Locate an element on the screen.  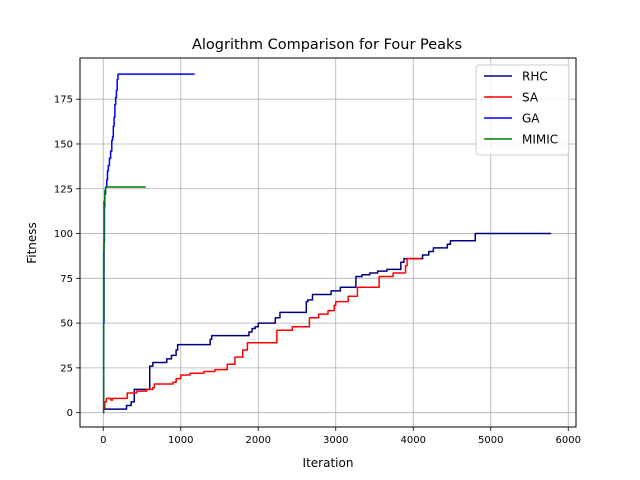
y-tick-label: 25 is located at coordinates (66, 368).